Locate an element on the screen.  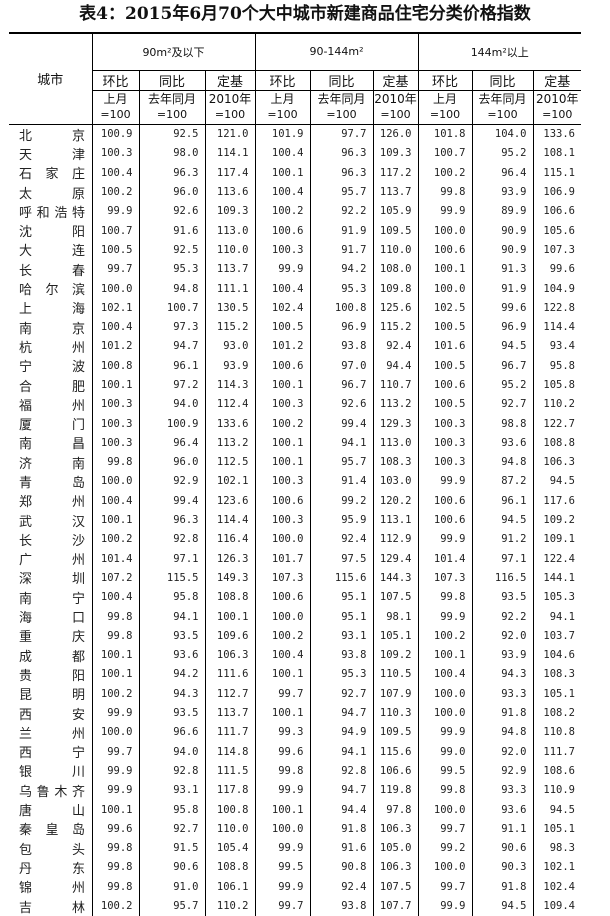
index-cell: 99.8 is located at coordinates (444, 790).